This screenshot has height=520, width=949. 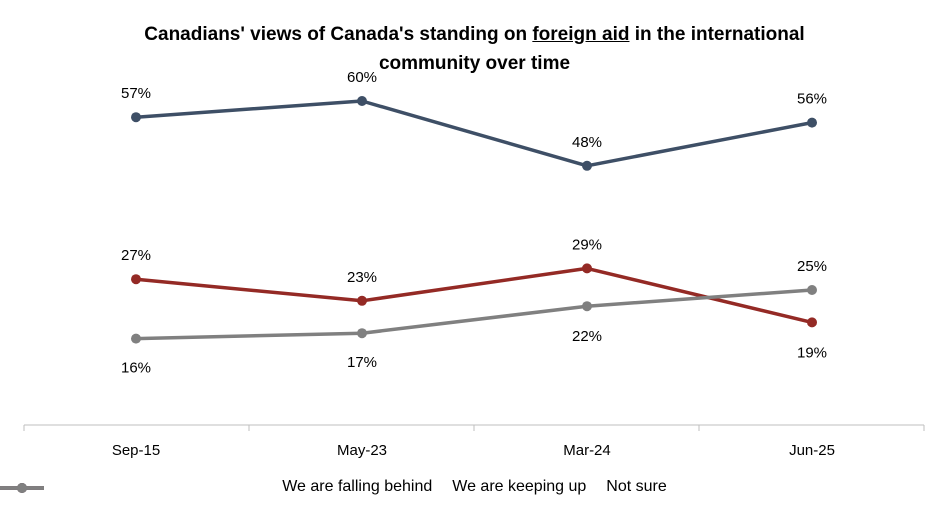 I want to click on x-tick-label-may-23: May-23, so click(x=362, y=450).